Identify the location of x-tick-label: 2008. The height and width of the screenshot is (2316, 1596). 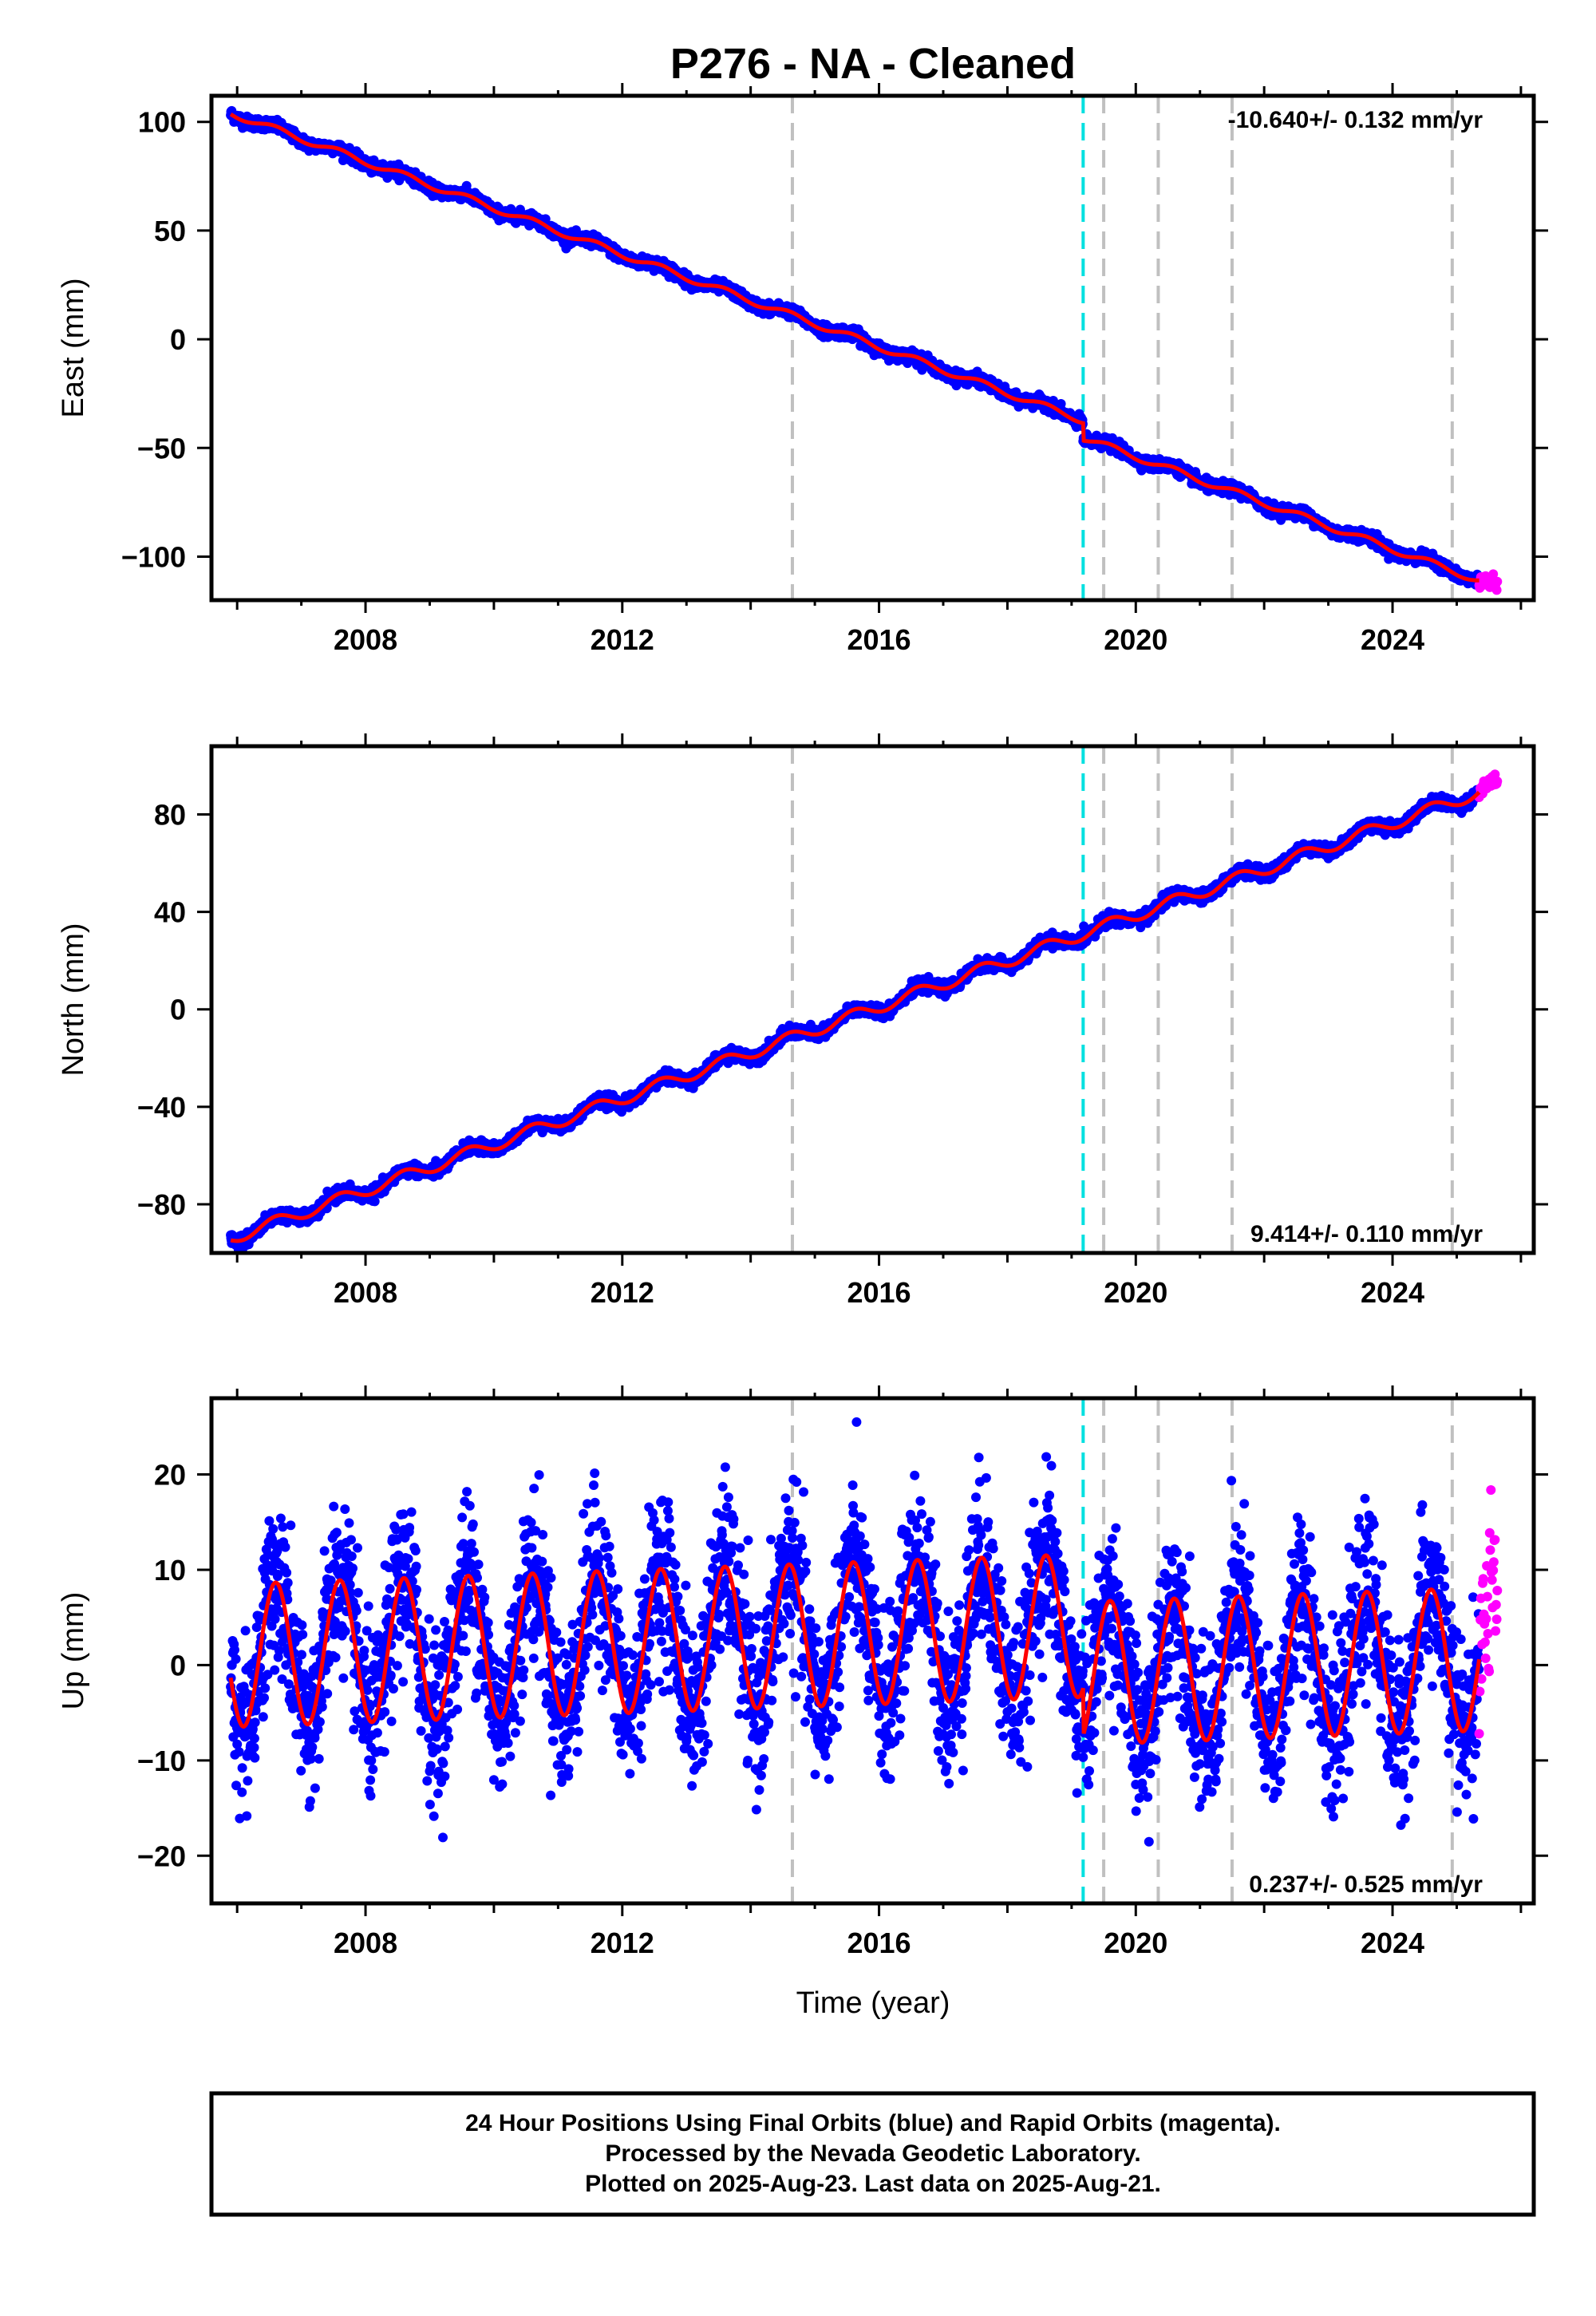
(365, 639).